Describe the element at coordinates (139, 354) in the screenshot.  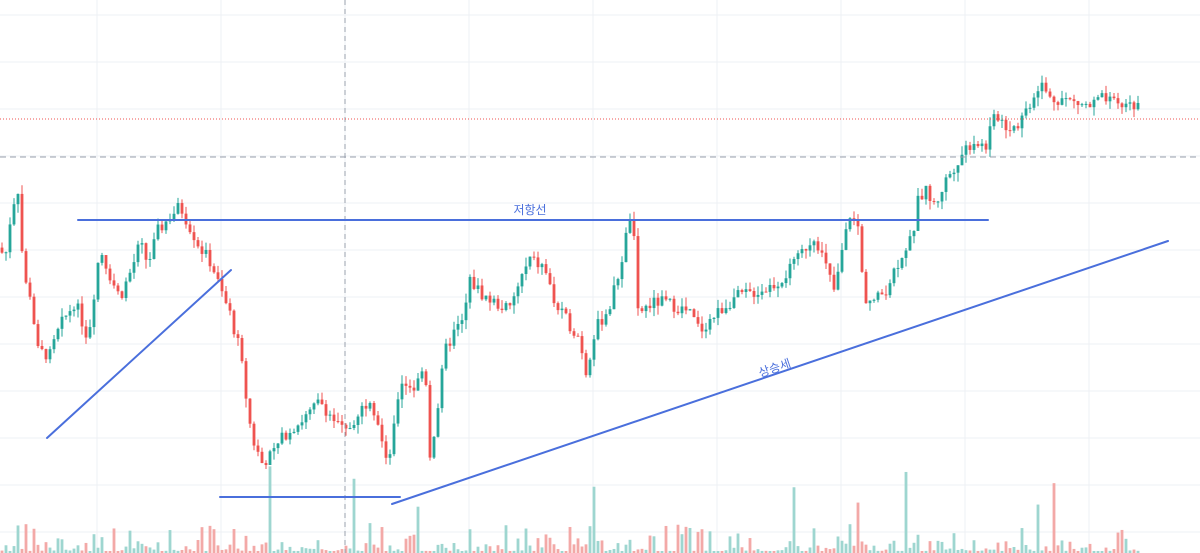
I see `early-uptrend-line` at that location.